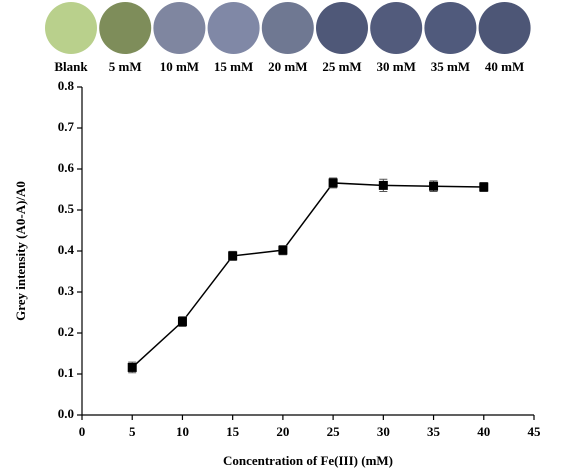 The width and height of the screenshot is (567, 475). What do you see at coordinates (66, 249) in the screenshot?
I see `y-tick-label: 0.4` at bounding box center [66, 249].